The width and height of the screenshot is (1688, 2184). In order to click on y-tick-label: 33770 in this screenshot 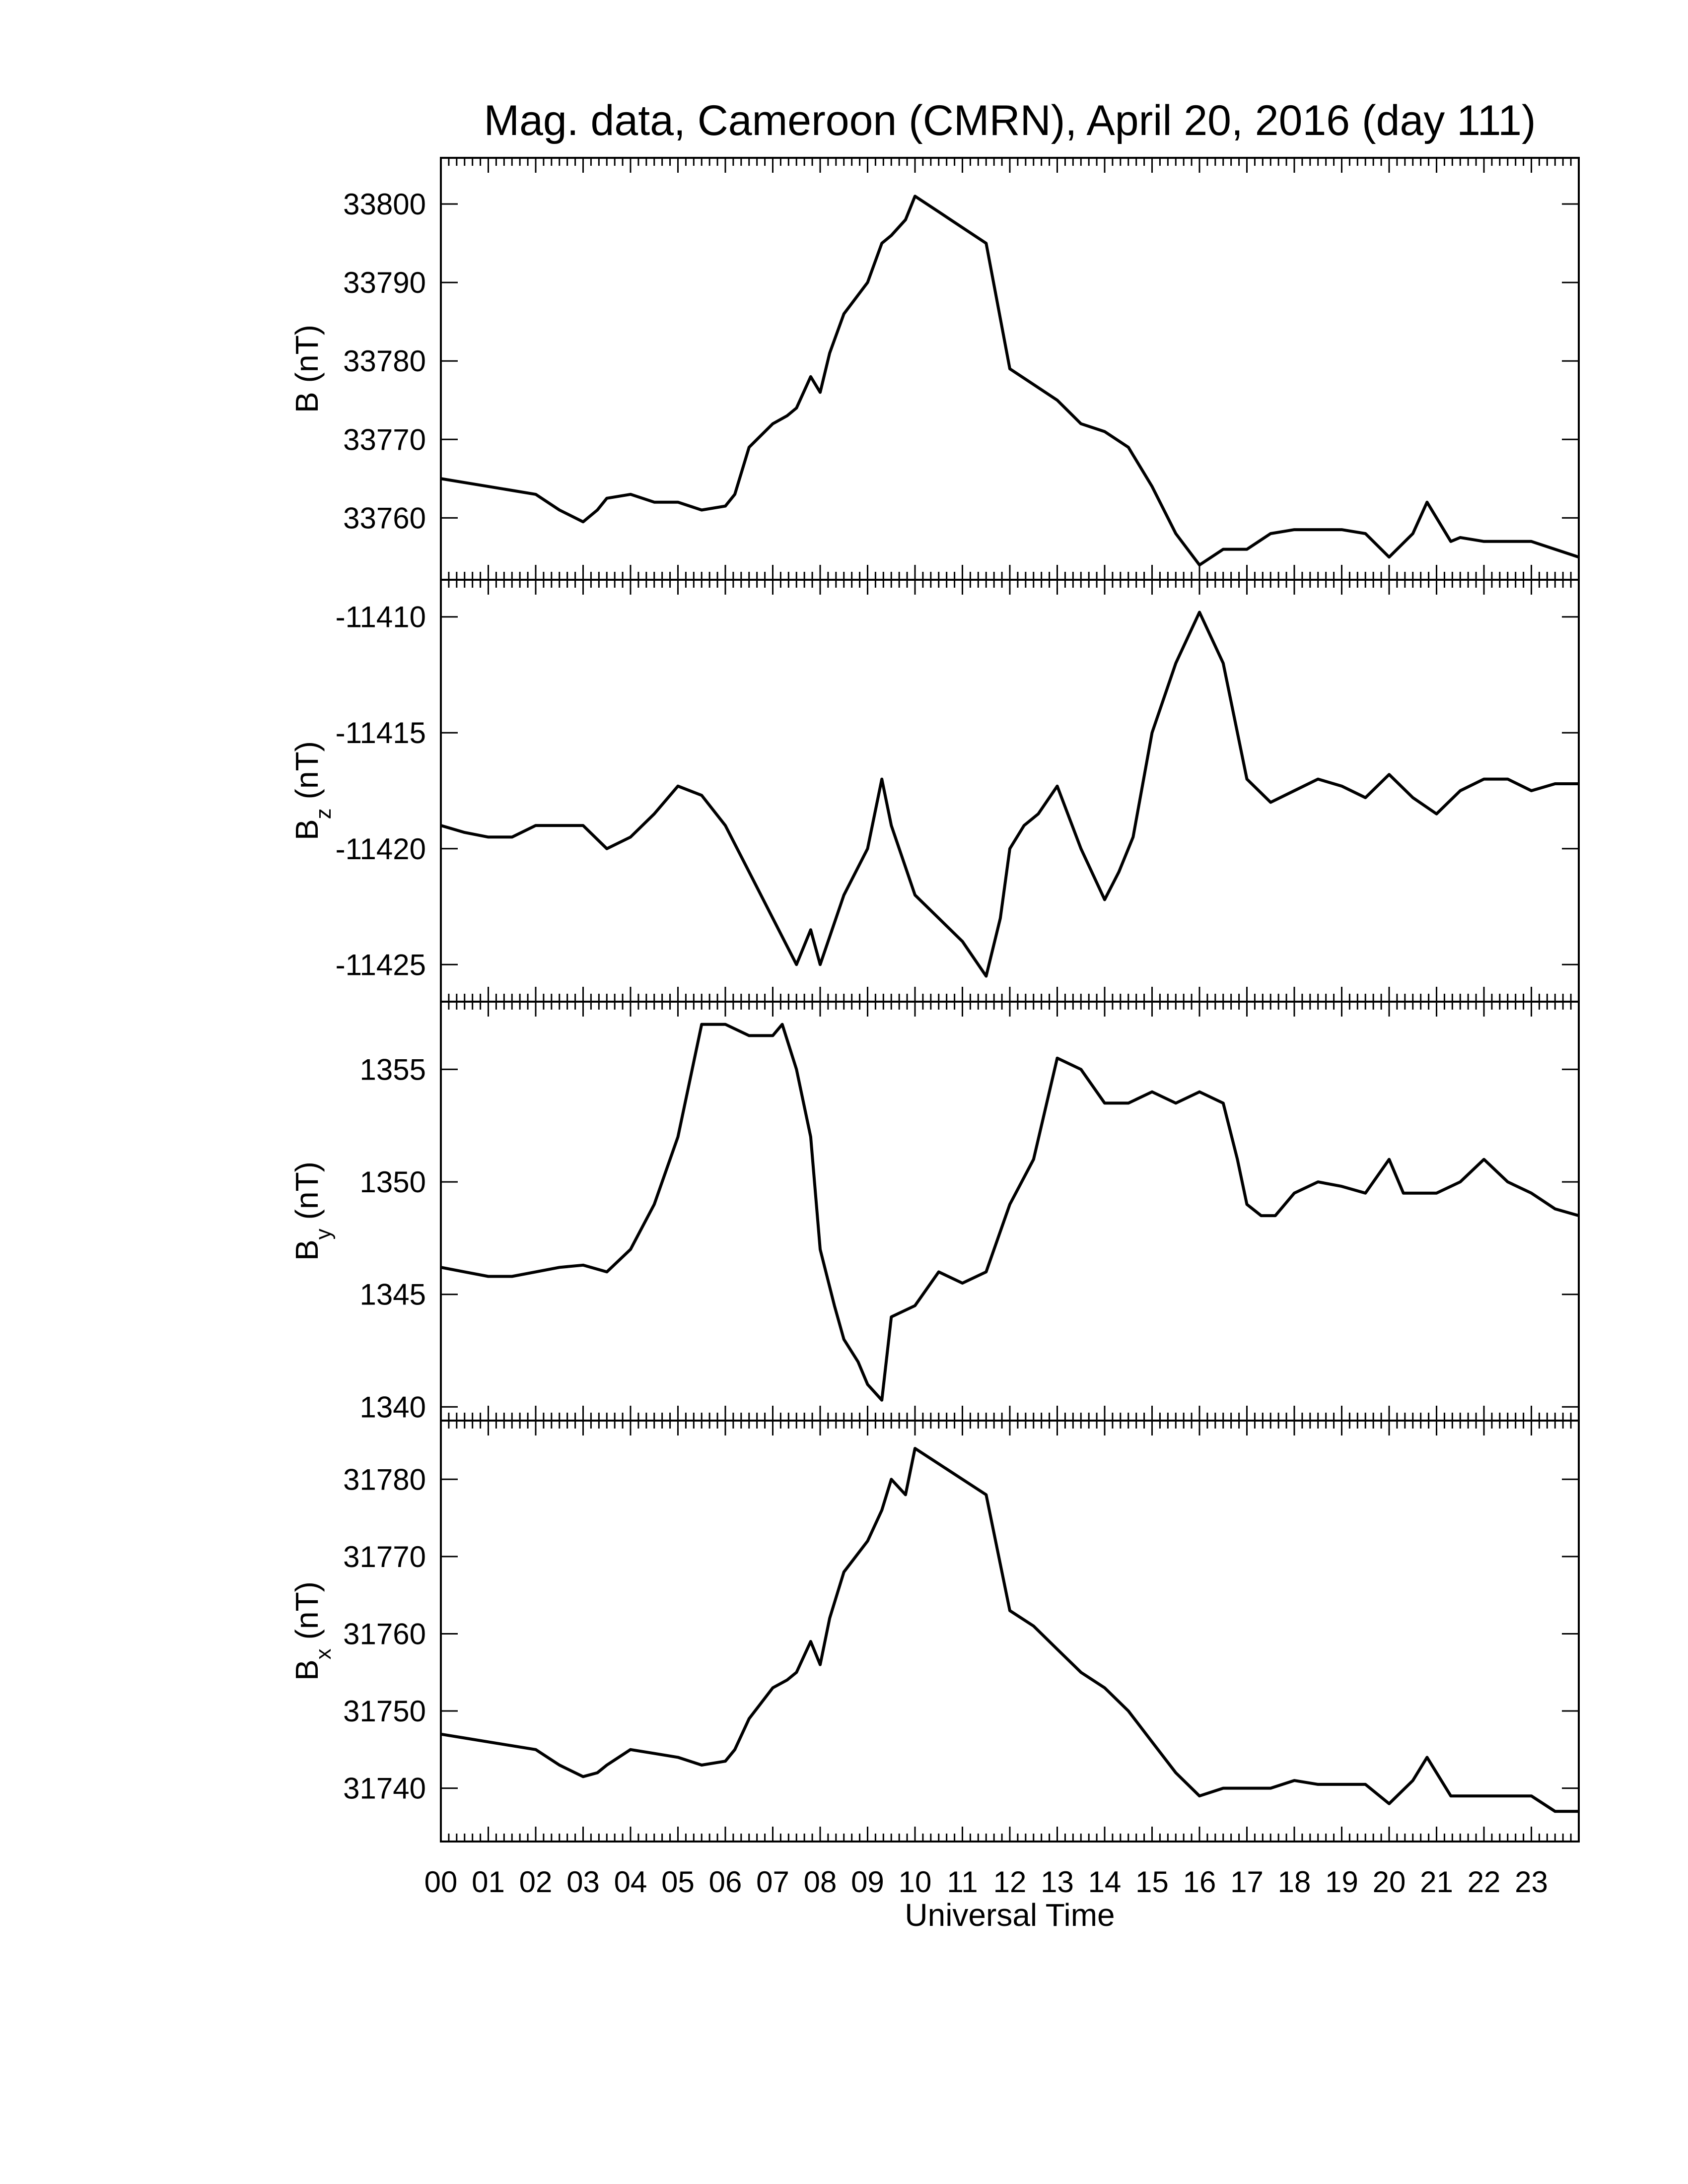, I will do `click(384, 439)`.